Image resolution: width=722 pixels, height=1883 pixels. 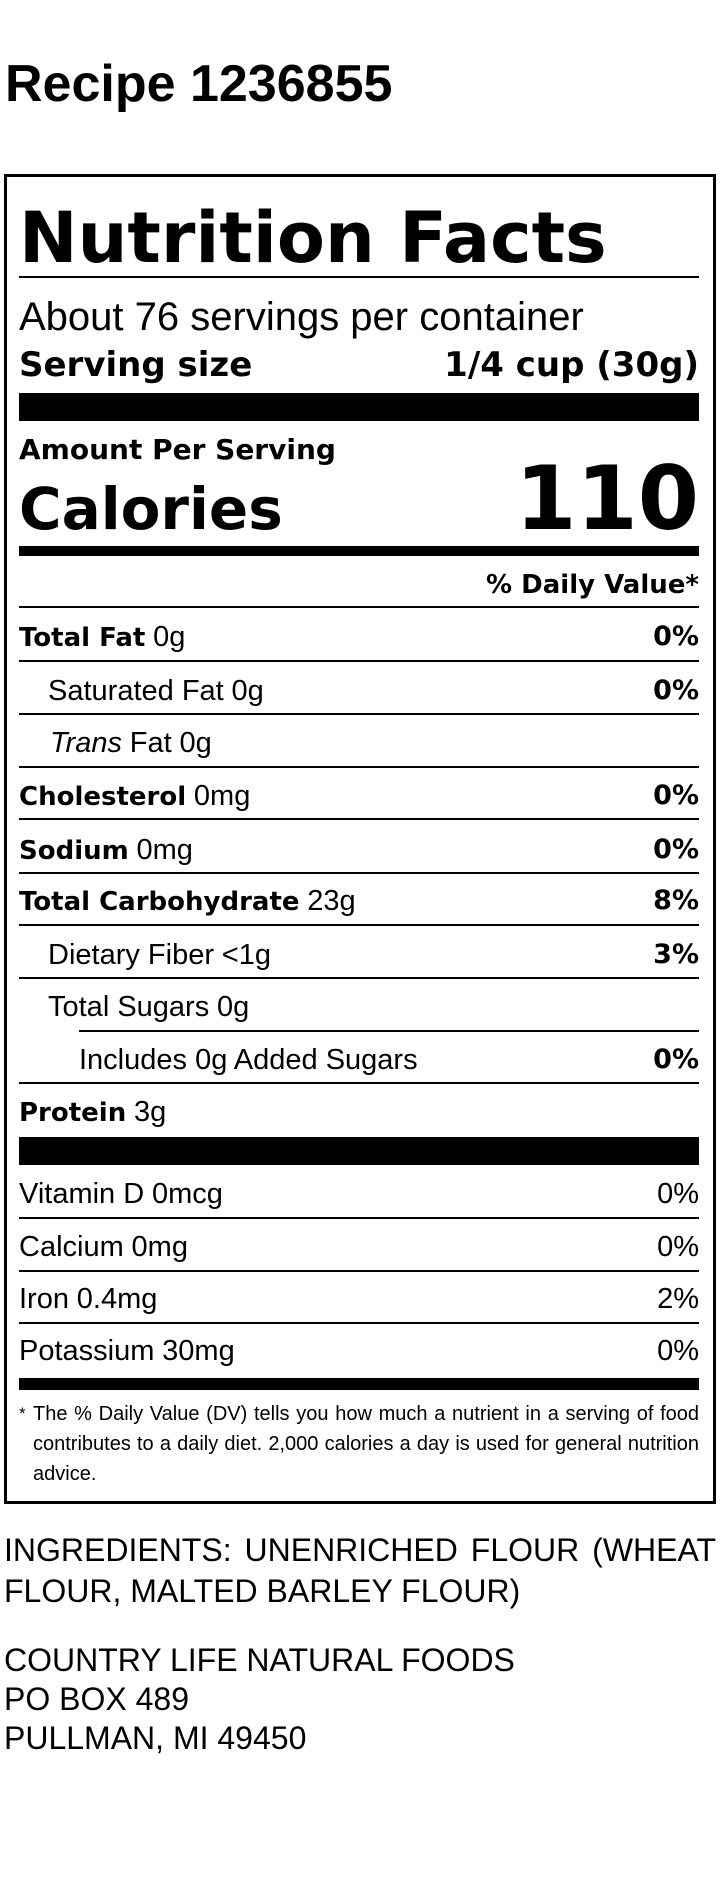 What do you see at coordinates (359, 691) in the screenshot?
I see `nutrient-row-saturated-fat: Saturated Fat 0g 0%` at bounding box center [359, 691].